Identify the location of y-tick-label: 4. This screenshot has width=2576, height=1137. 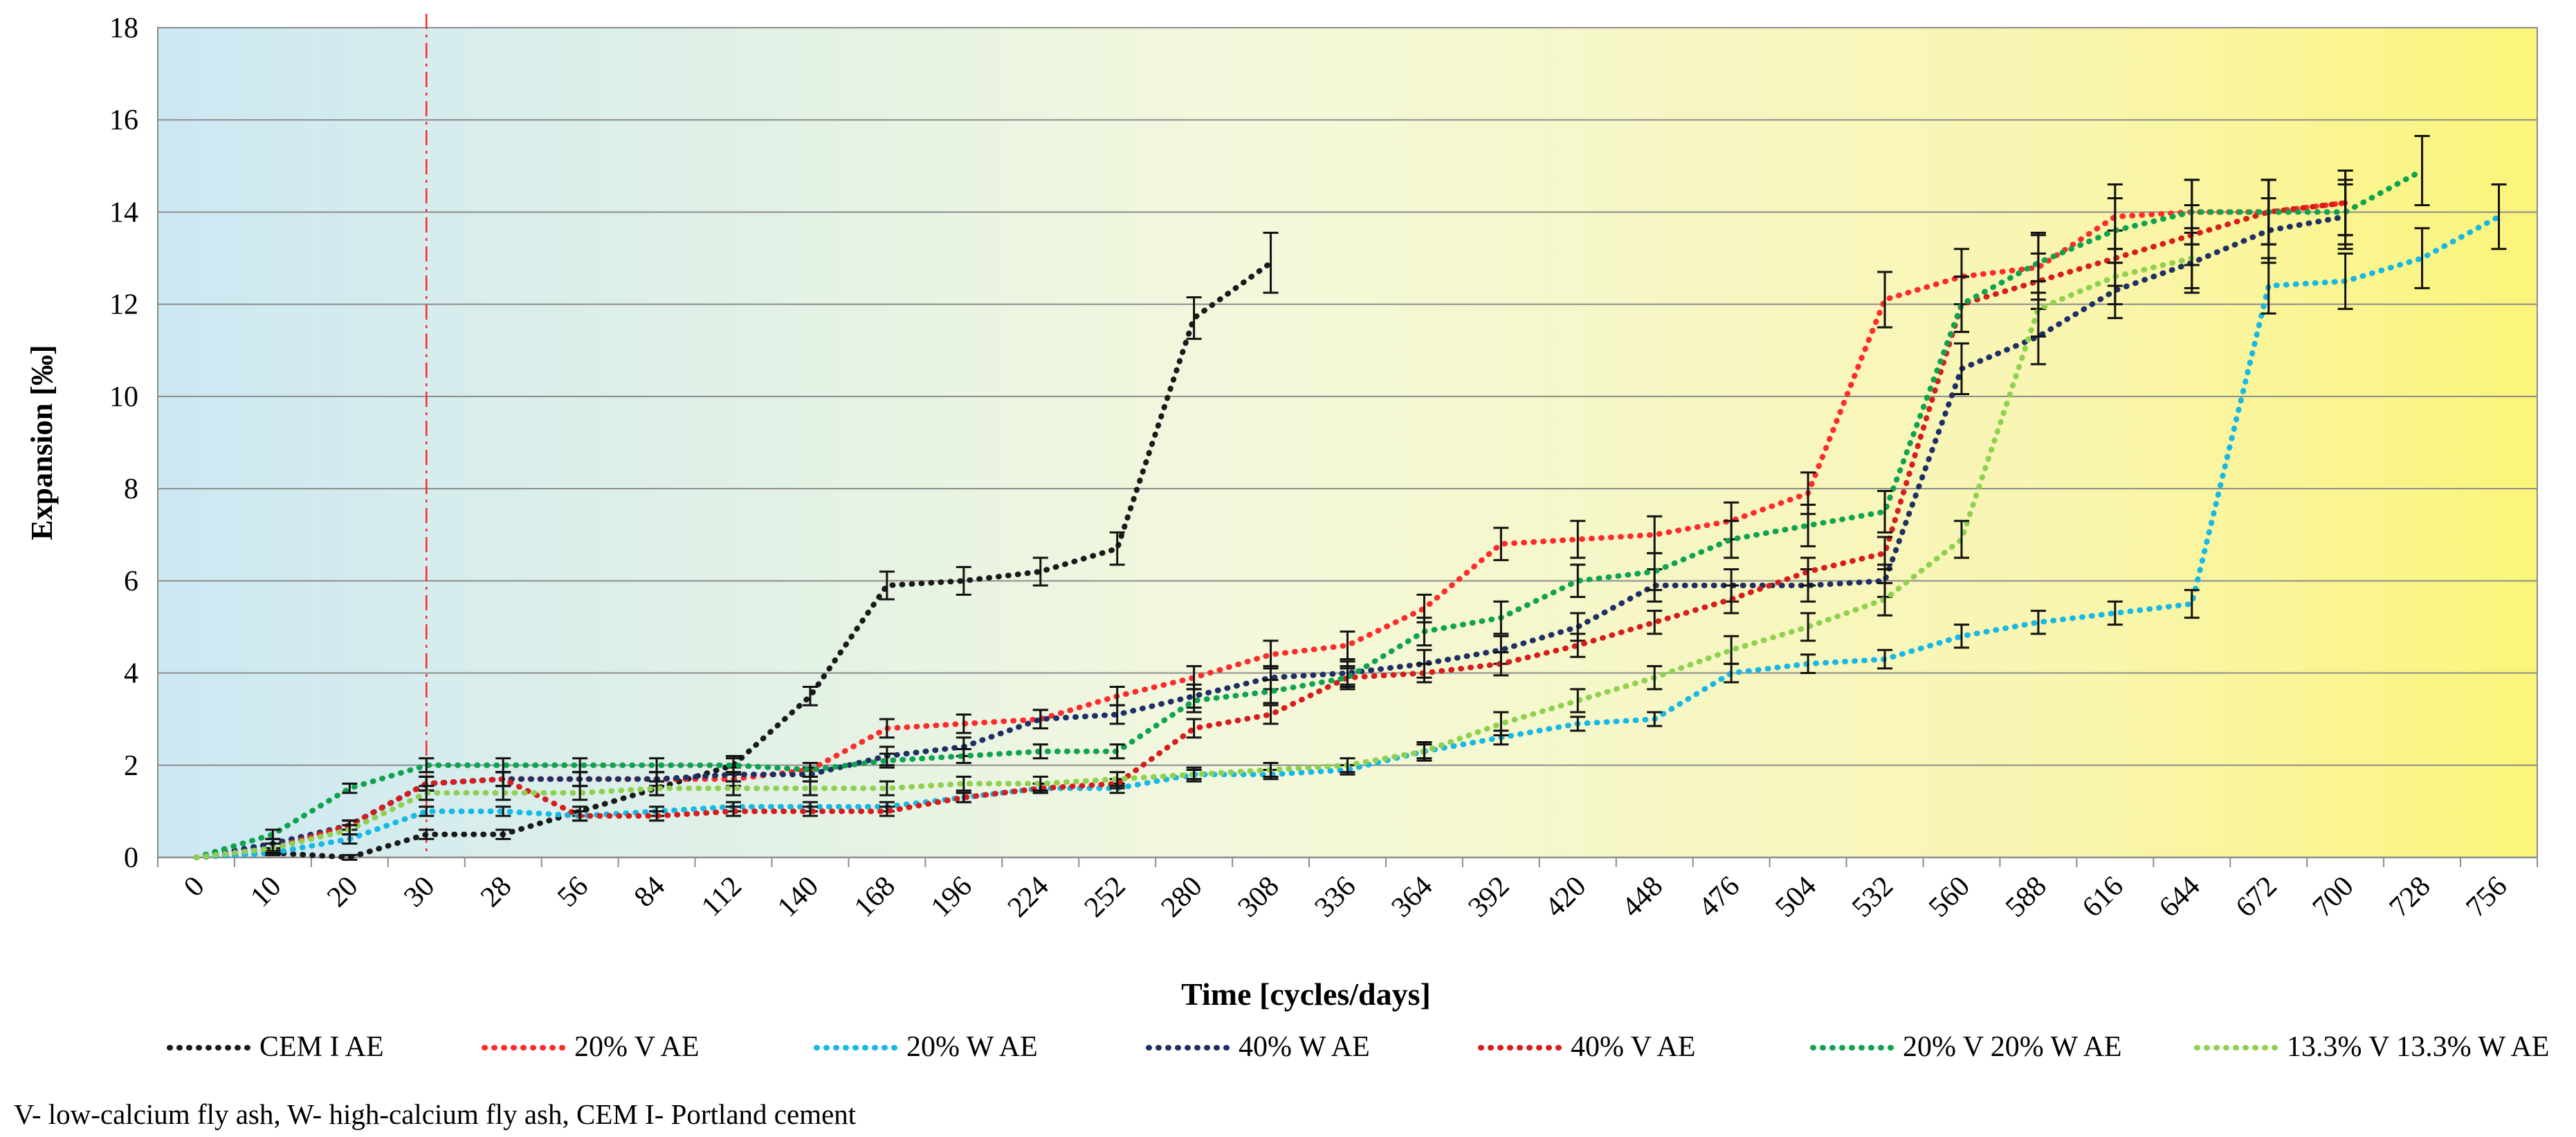
(131, 674).